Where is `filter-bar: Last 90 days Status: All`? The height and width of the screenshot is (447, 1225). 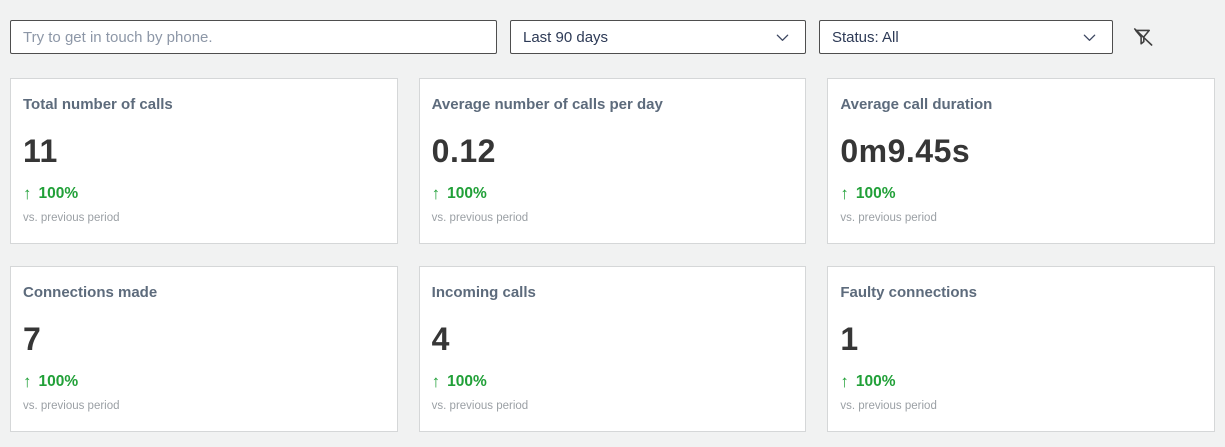 filter-bar: Last 90 days Status: All is located at coordinates (612, 27).